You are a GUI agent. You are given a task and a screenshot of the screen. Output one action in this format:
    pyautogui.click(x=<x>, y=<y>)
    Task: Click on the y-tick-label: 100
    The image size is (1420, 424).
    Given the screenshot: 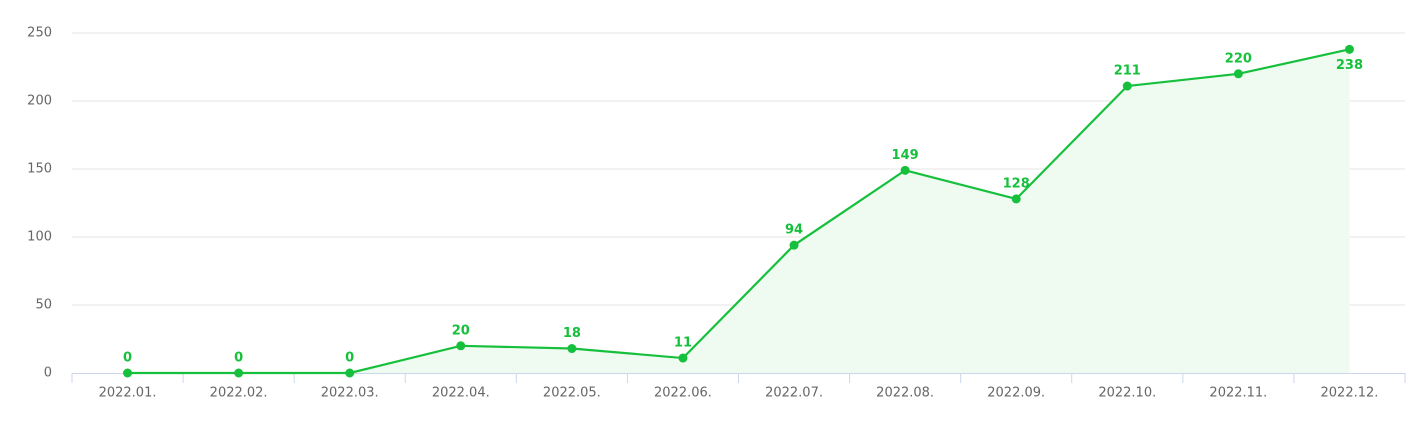 What is the action you would take?
    pyautogui.click(x=39, y=237)
    